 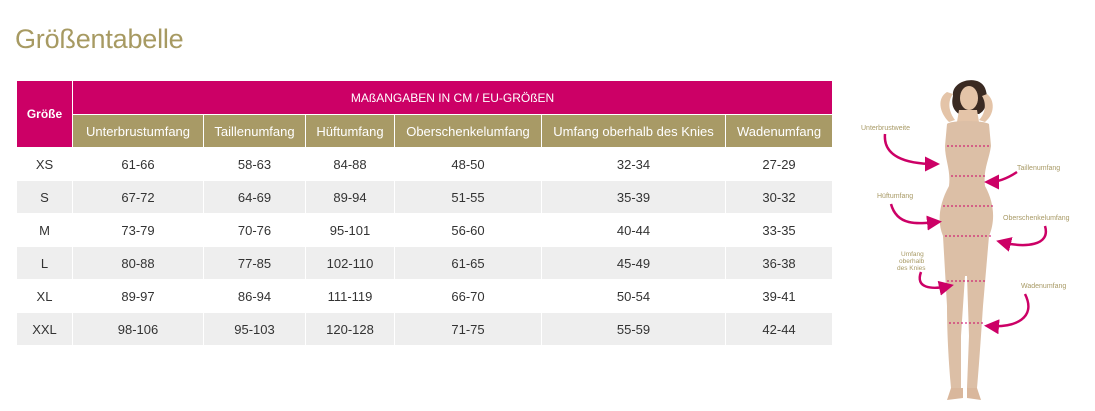 What do you see at coordinates (779, 296) in the screenshot?
I see `value-cell: 39-41` at bounding box center [779, 296].